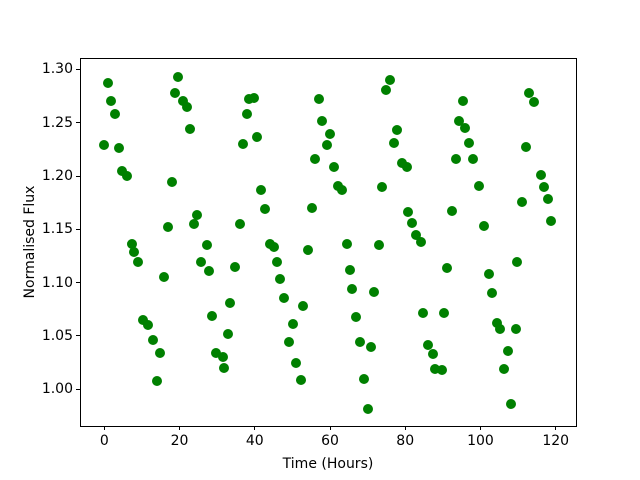  What do you see at coordinates (179, 441) in the screenshot?
I see `x-tick-label: 20` at bounding box center [179, 441].